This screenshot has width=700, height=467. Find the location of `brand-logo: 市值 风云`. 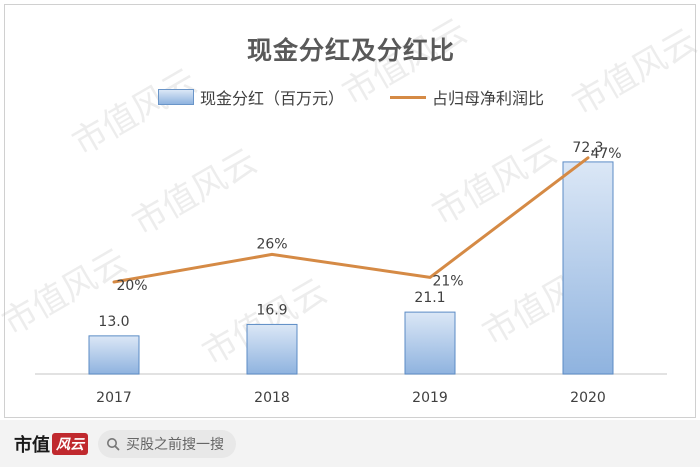

brand-logo: 市值 风云 is located at coordinates (51, 444).